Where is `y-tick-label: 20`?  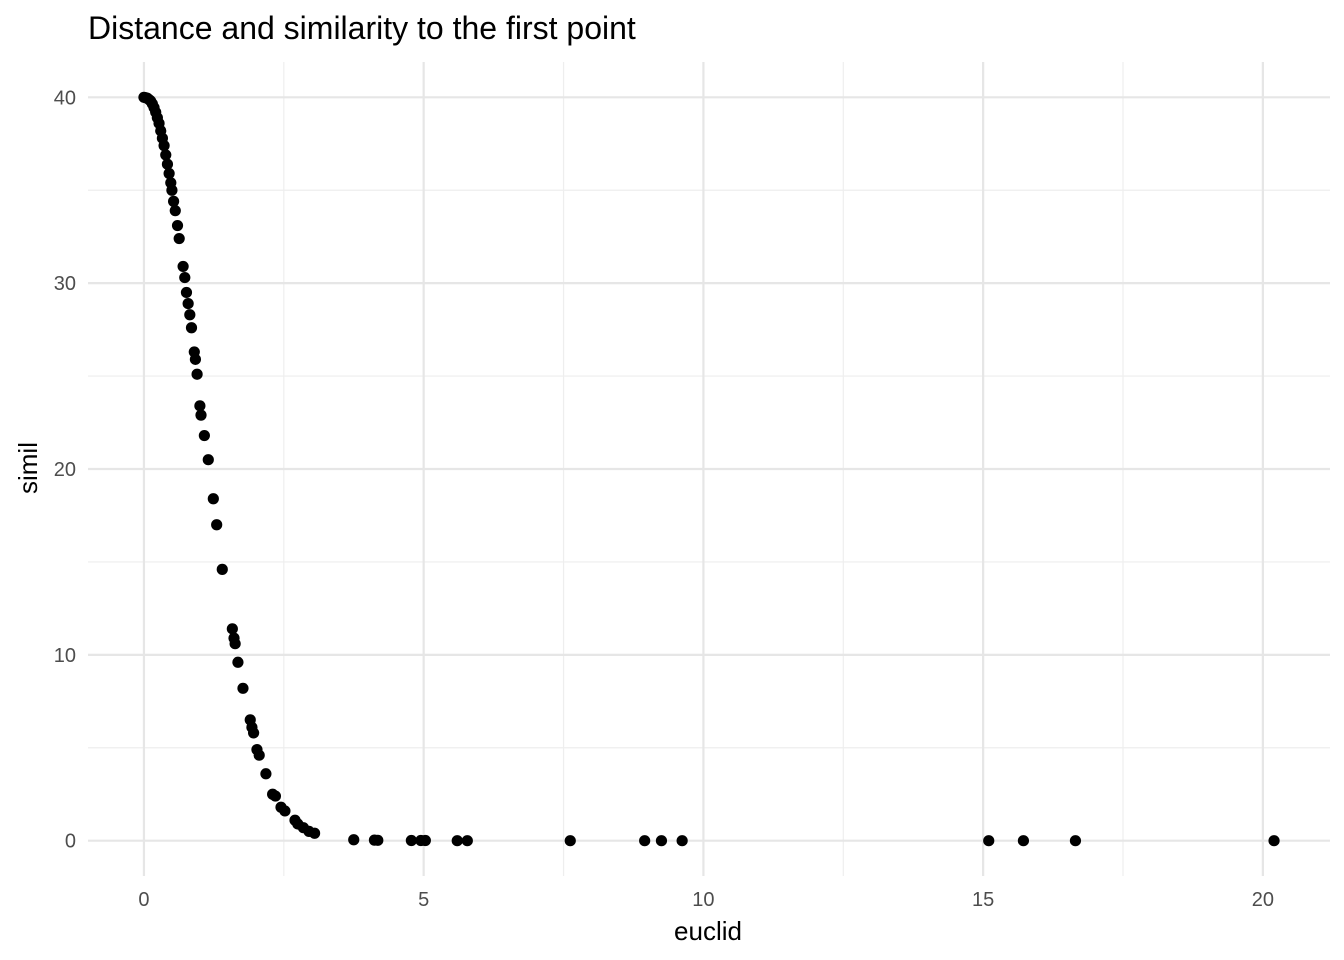
y-tick-label: 20 is located at coordinates (65, 470).